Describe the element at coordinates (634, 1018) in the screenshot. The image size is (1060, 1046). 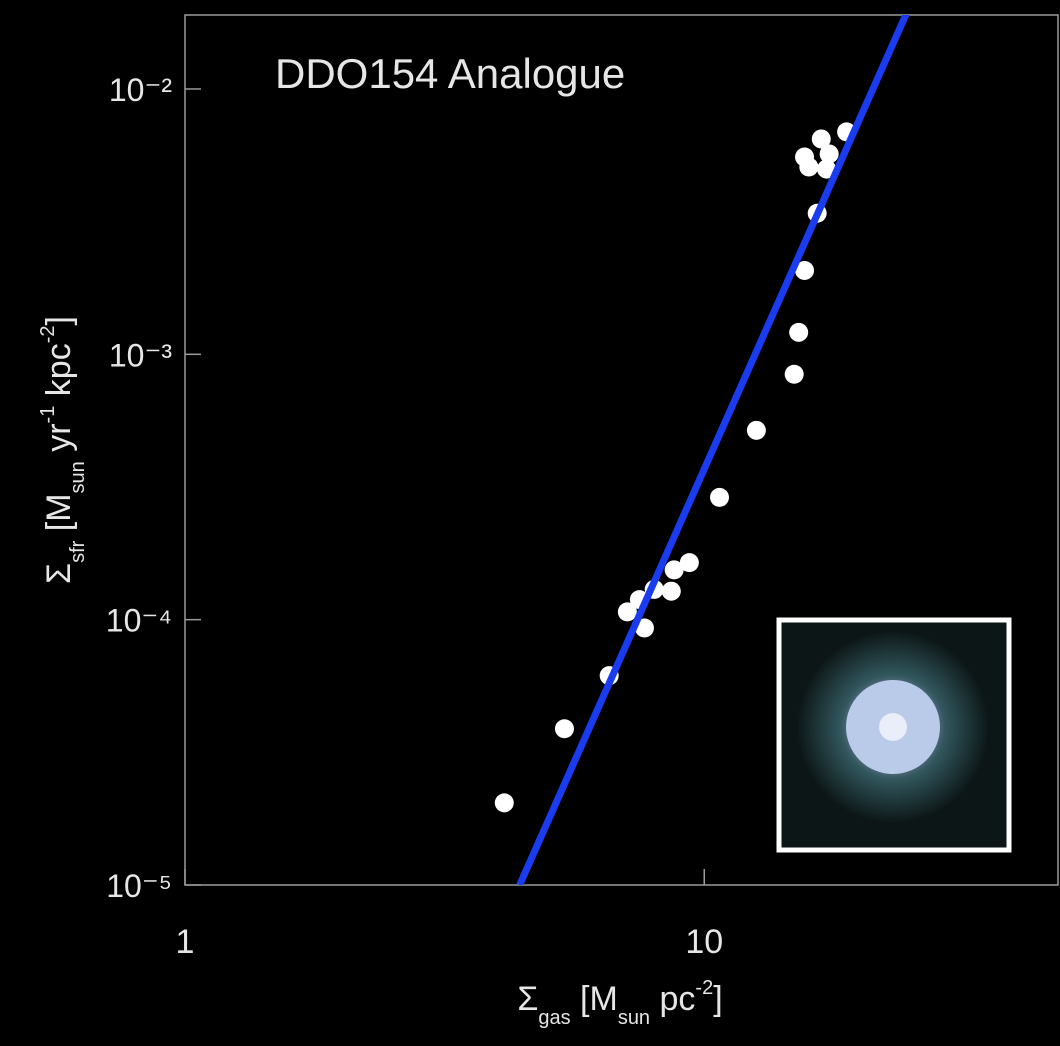
I see `x-axis-label-part: sun` at that location.